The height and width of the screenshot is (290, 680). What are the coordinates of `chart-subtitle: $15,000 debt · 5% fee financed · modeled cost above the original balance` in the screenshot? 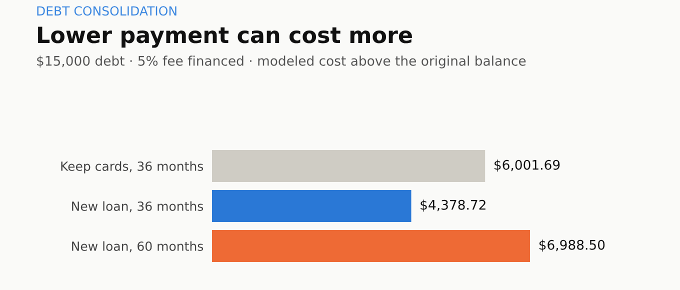 It's located at (281, 62).